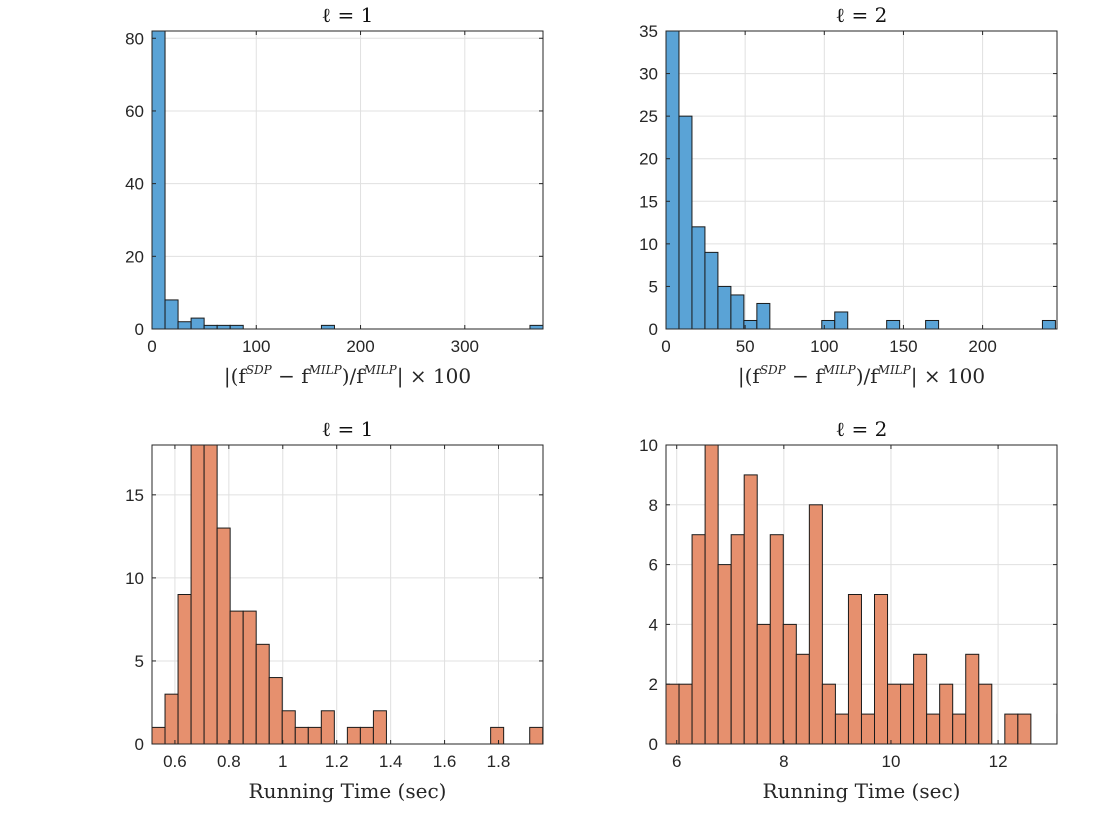 Image resolution: width=1120 pixels, height=840 pixels. I want to click on chart-top-right-ytick-label-7: 35, so click(648, 31).